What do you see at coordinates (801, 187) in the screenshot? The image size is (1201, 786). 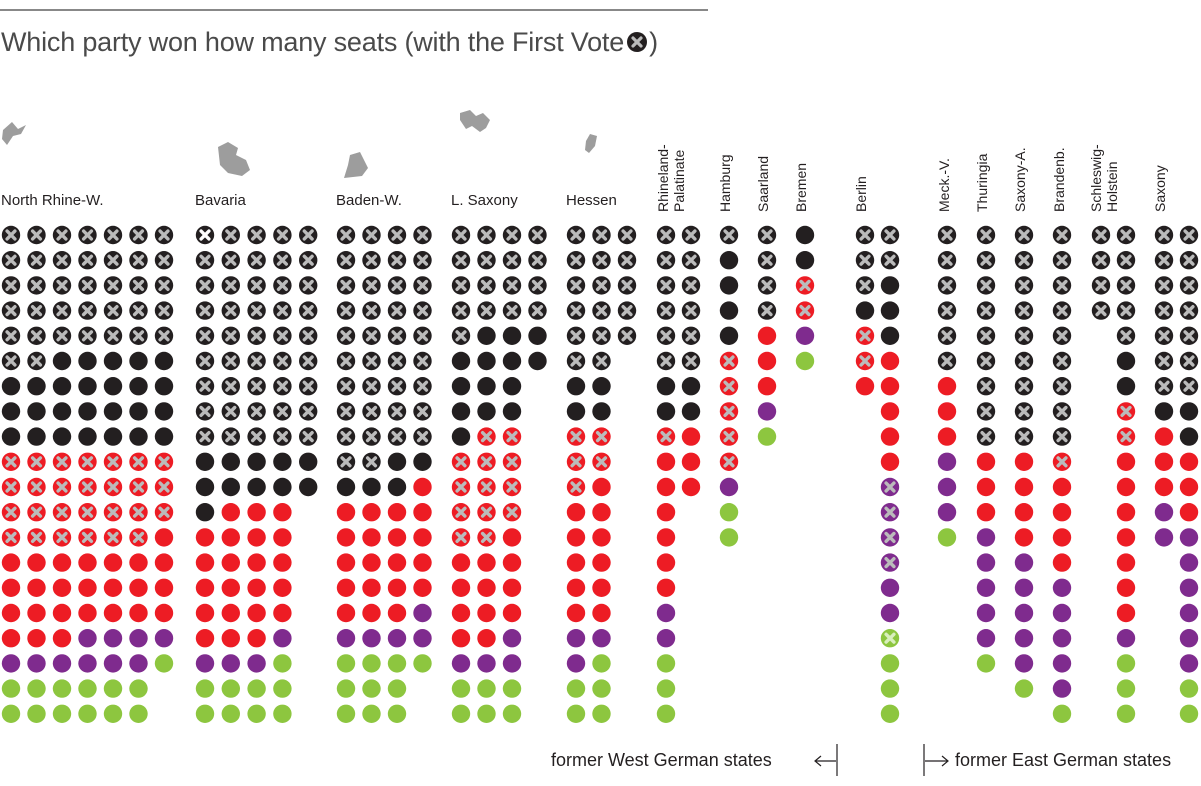 I see `state-label-bremen: Bremen` at bounding box center [801, 187].